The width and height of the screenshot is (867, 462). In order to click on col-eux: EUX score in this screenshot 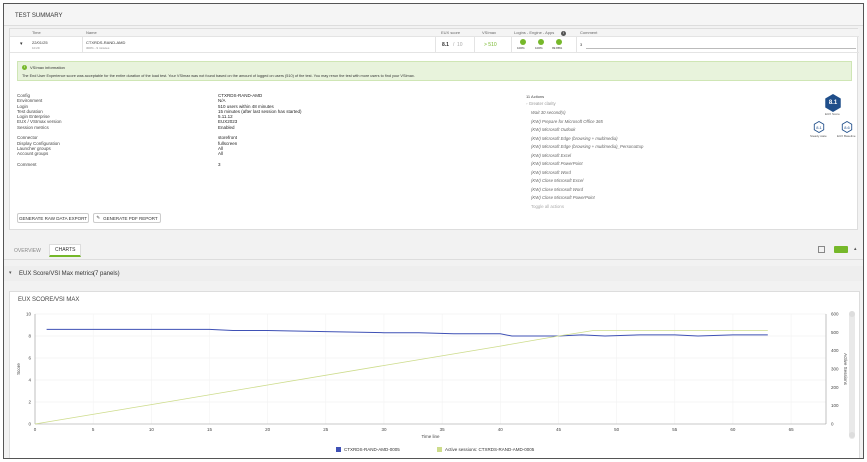, I will do `click(451, 32)`.